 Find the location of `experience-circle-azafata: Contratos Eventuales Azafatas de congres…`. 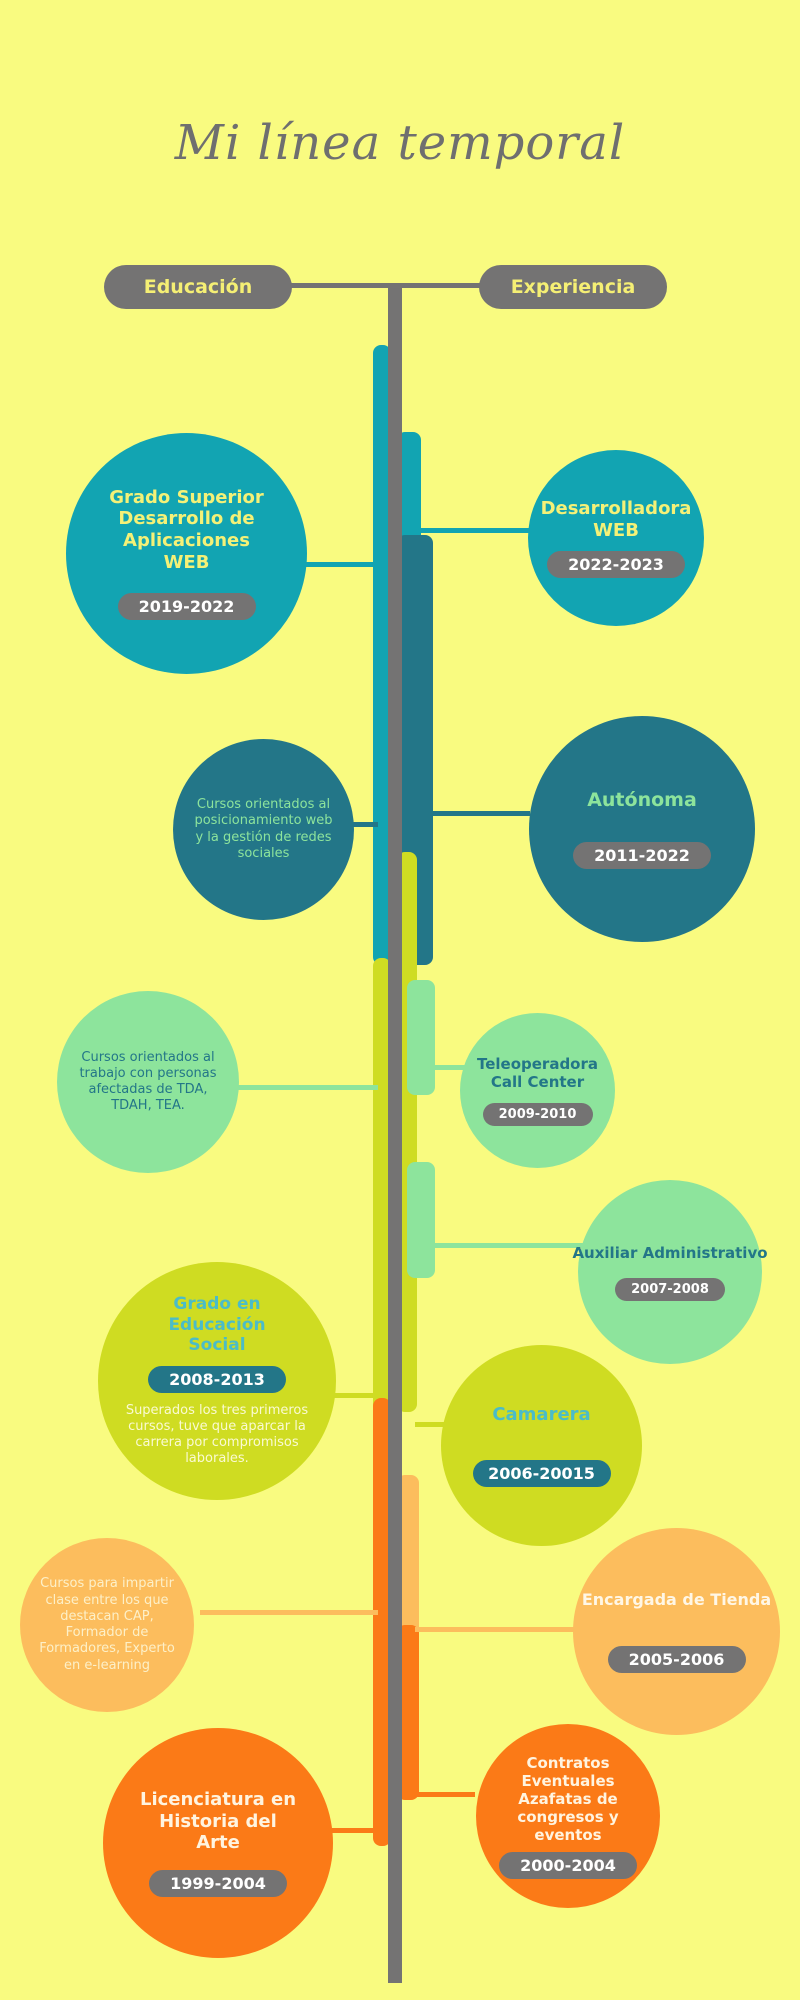

experience-circle-azafata: Contratos Eventuales Azafatas de congres… is located at coordinates (568, 1816).